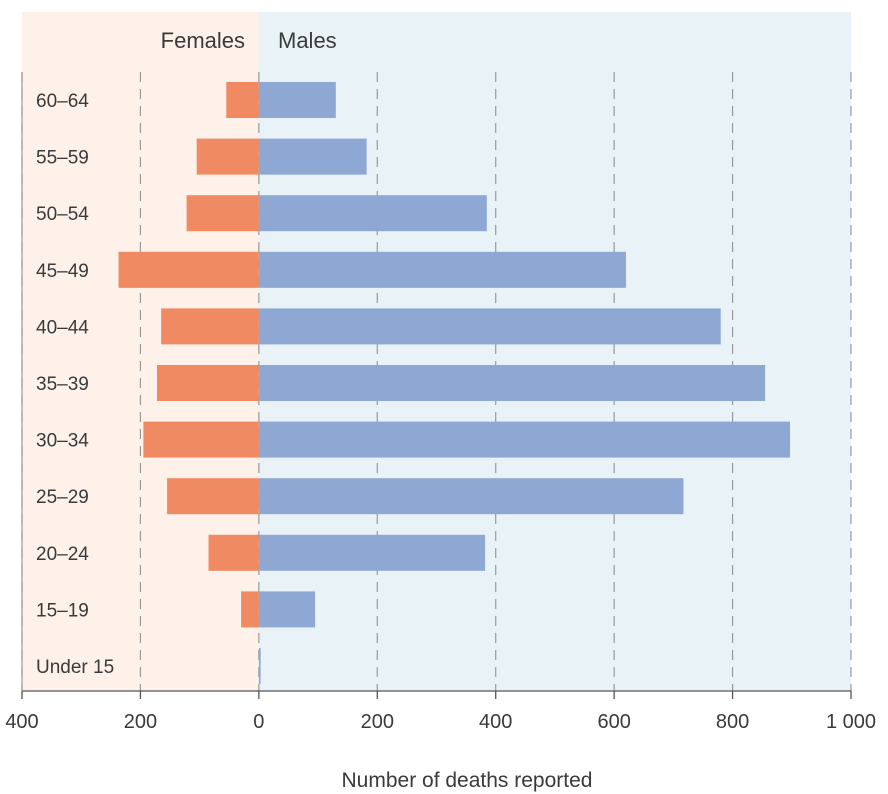  I want to click on category-label-3: 45–49, so click(62, 271).